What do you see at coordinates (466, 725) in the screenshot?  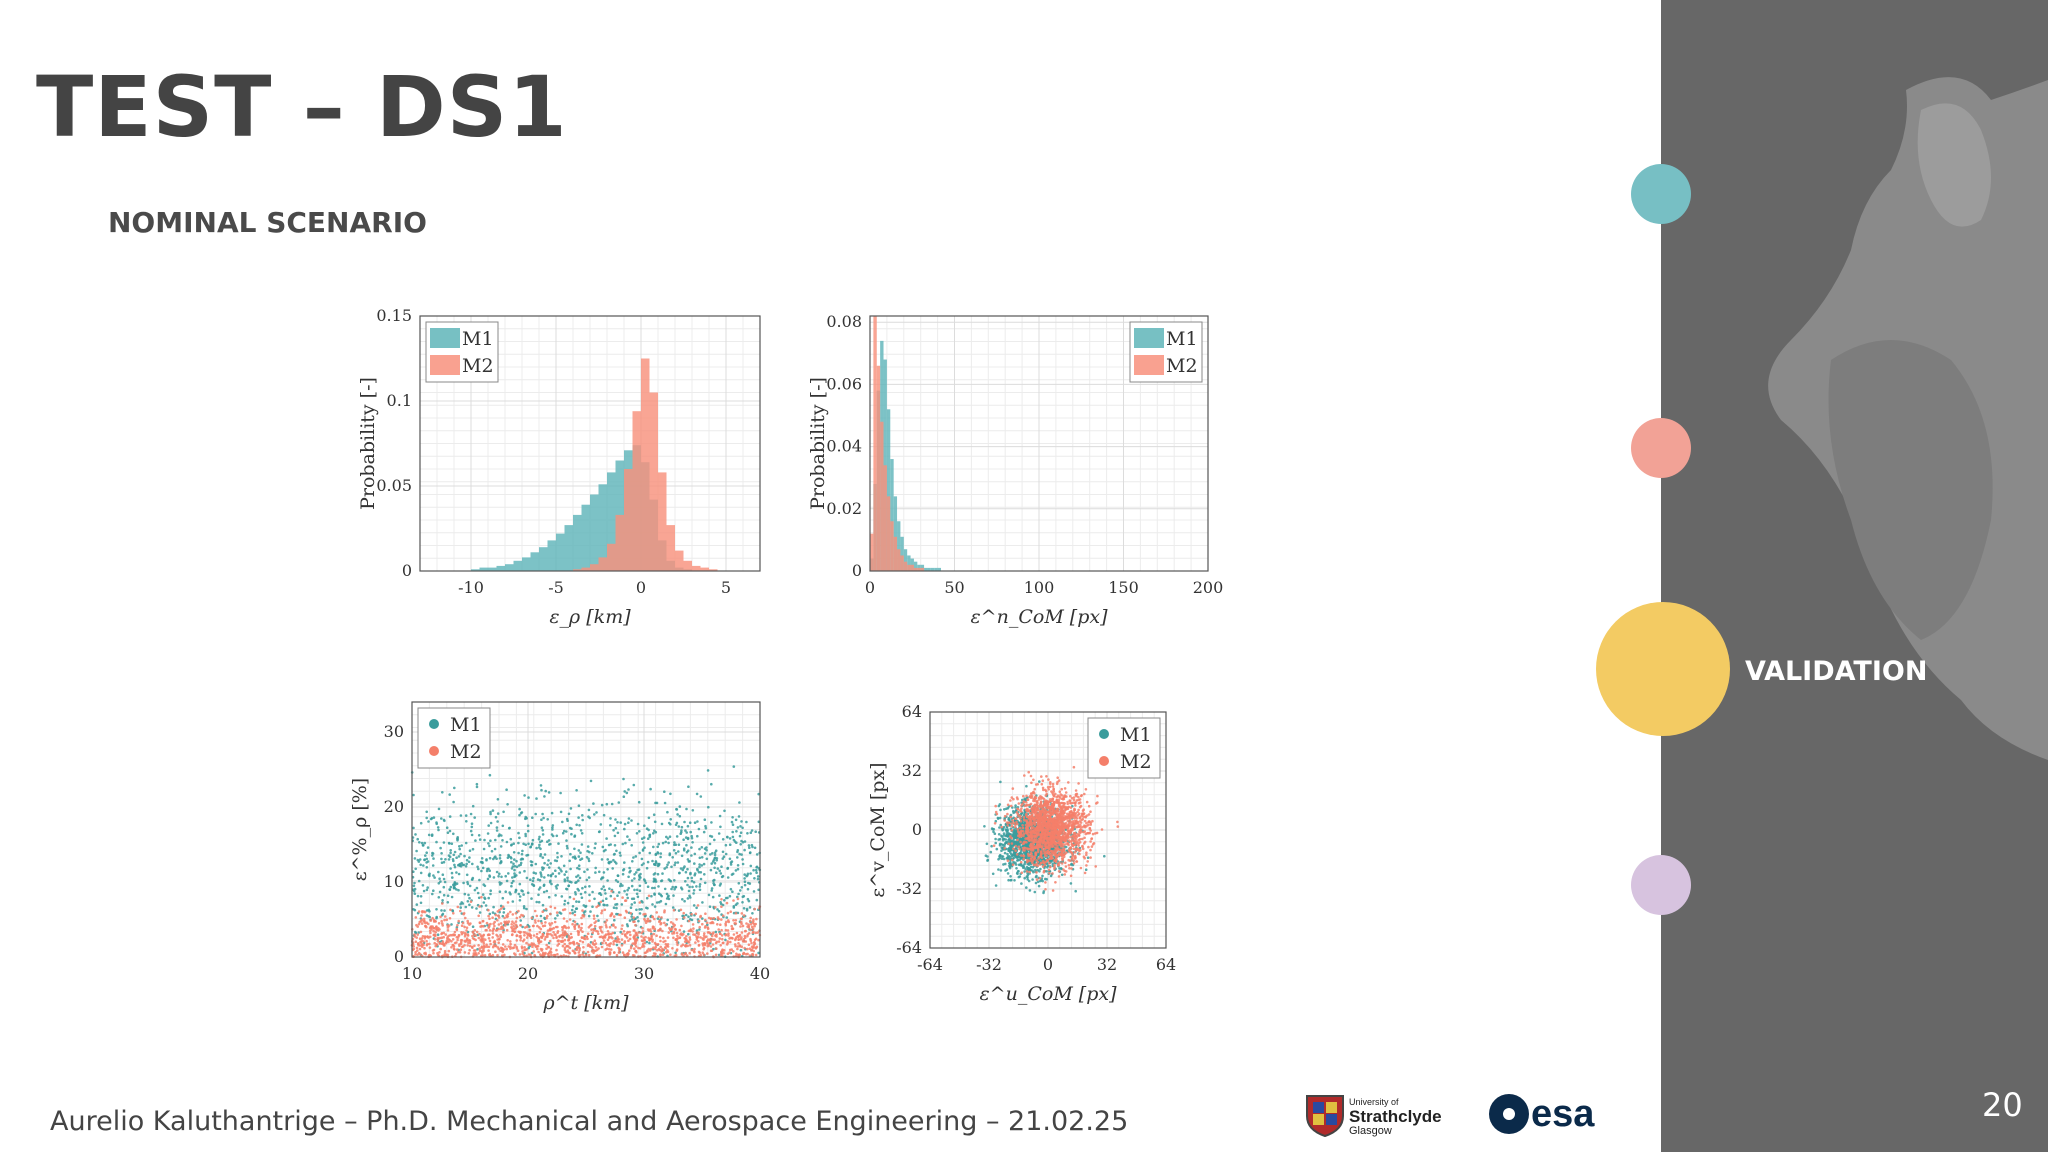 I see `legend-label-m1: M1` at bounding box center [466, 725].